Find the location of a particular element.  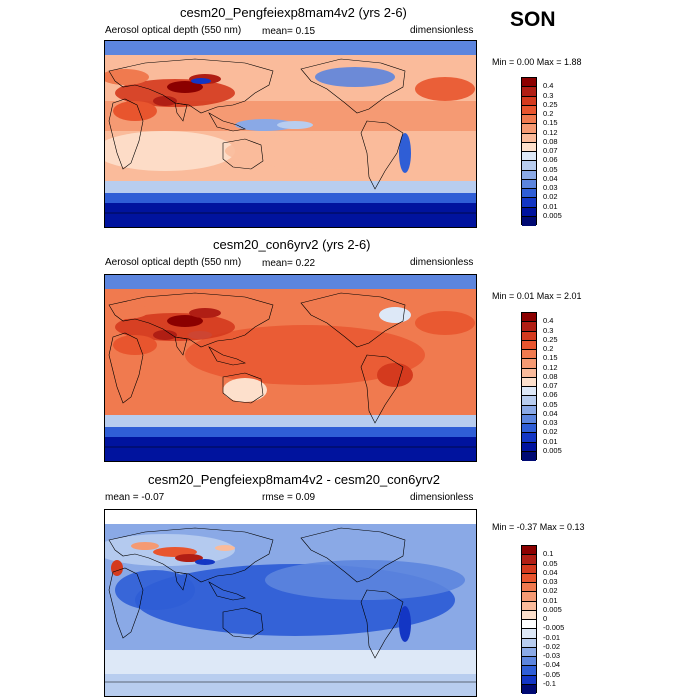

minmax-label: Min = -0.37 Max = 0.13 is located at coordinates (538, 527).